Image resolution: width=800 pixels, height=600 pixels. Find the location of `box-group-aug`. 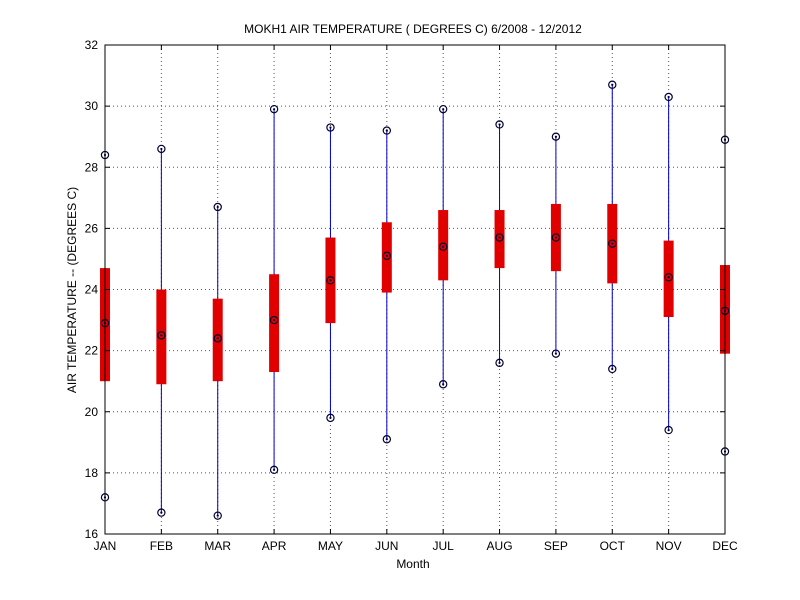

box-group-aug is located at coordinates (499, 244).